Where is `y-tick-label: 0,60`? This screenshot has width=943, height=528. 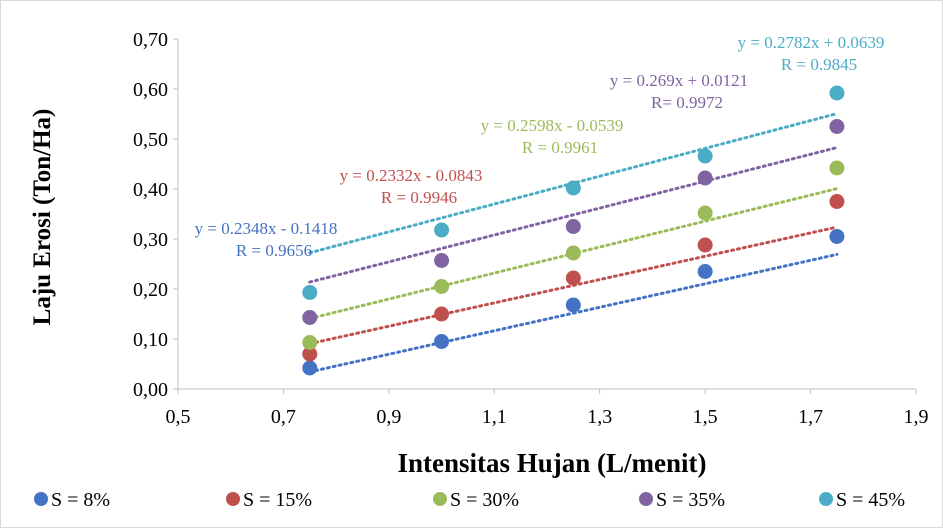
y-tick-label: 0,60 is located at coordinates (150, 90).